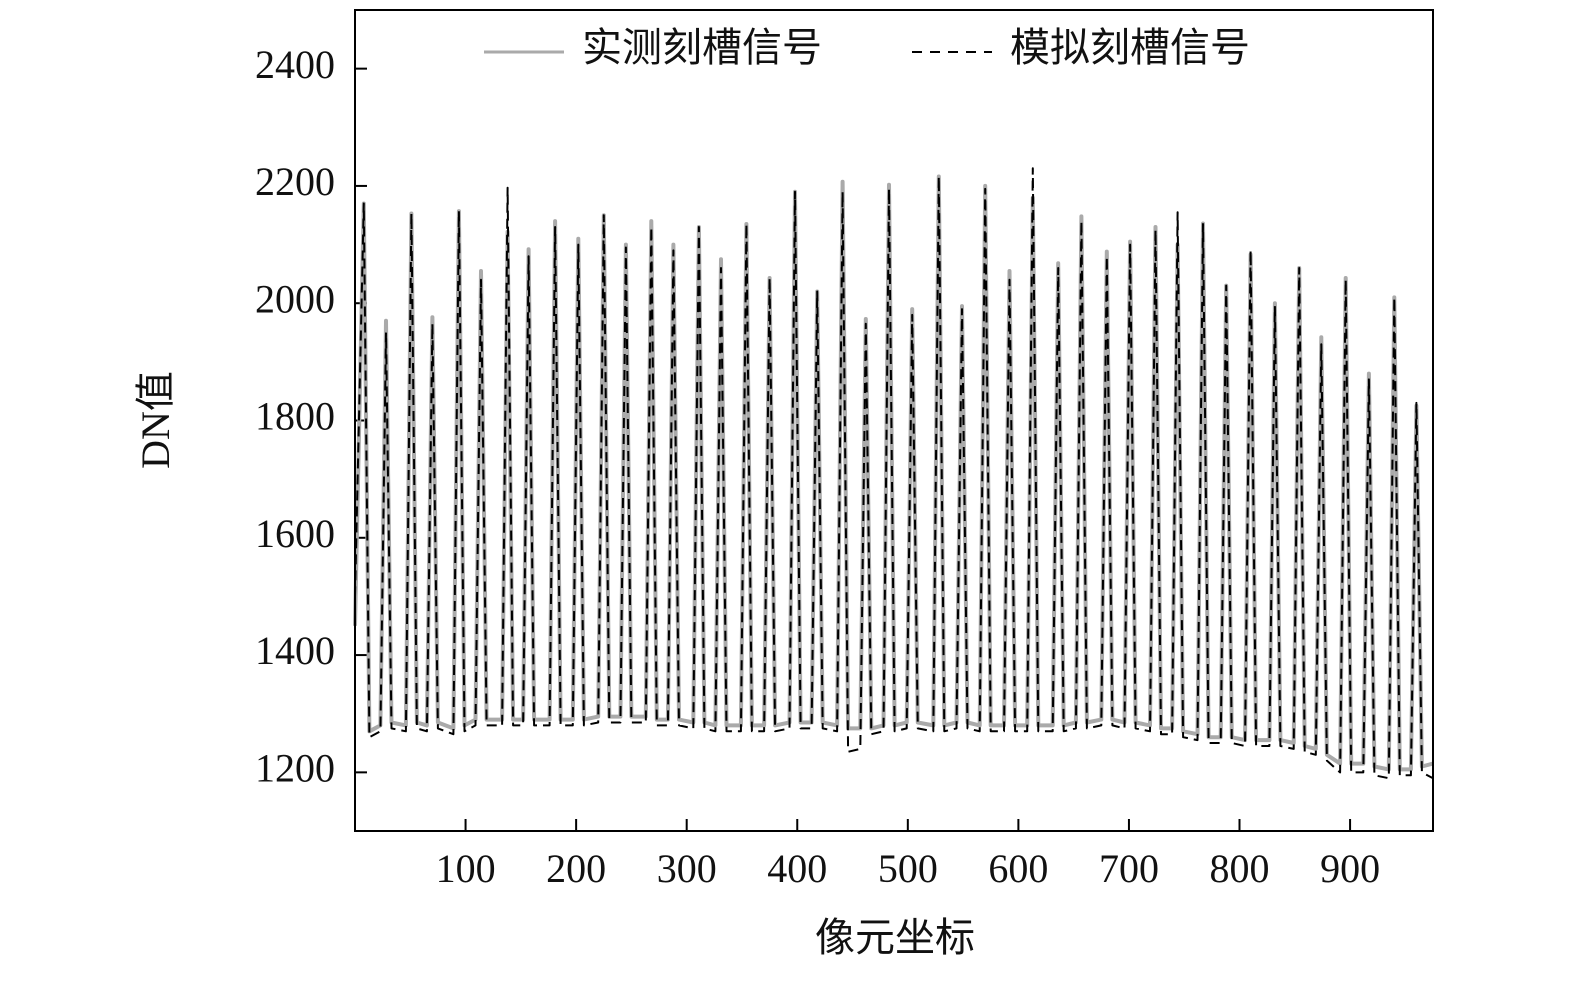  I want to click on y-tick-label: 1800, so click(295, 416).